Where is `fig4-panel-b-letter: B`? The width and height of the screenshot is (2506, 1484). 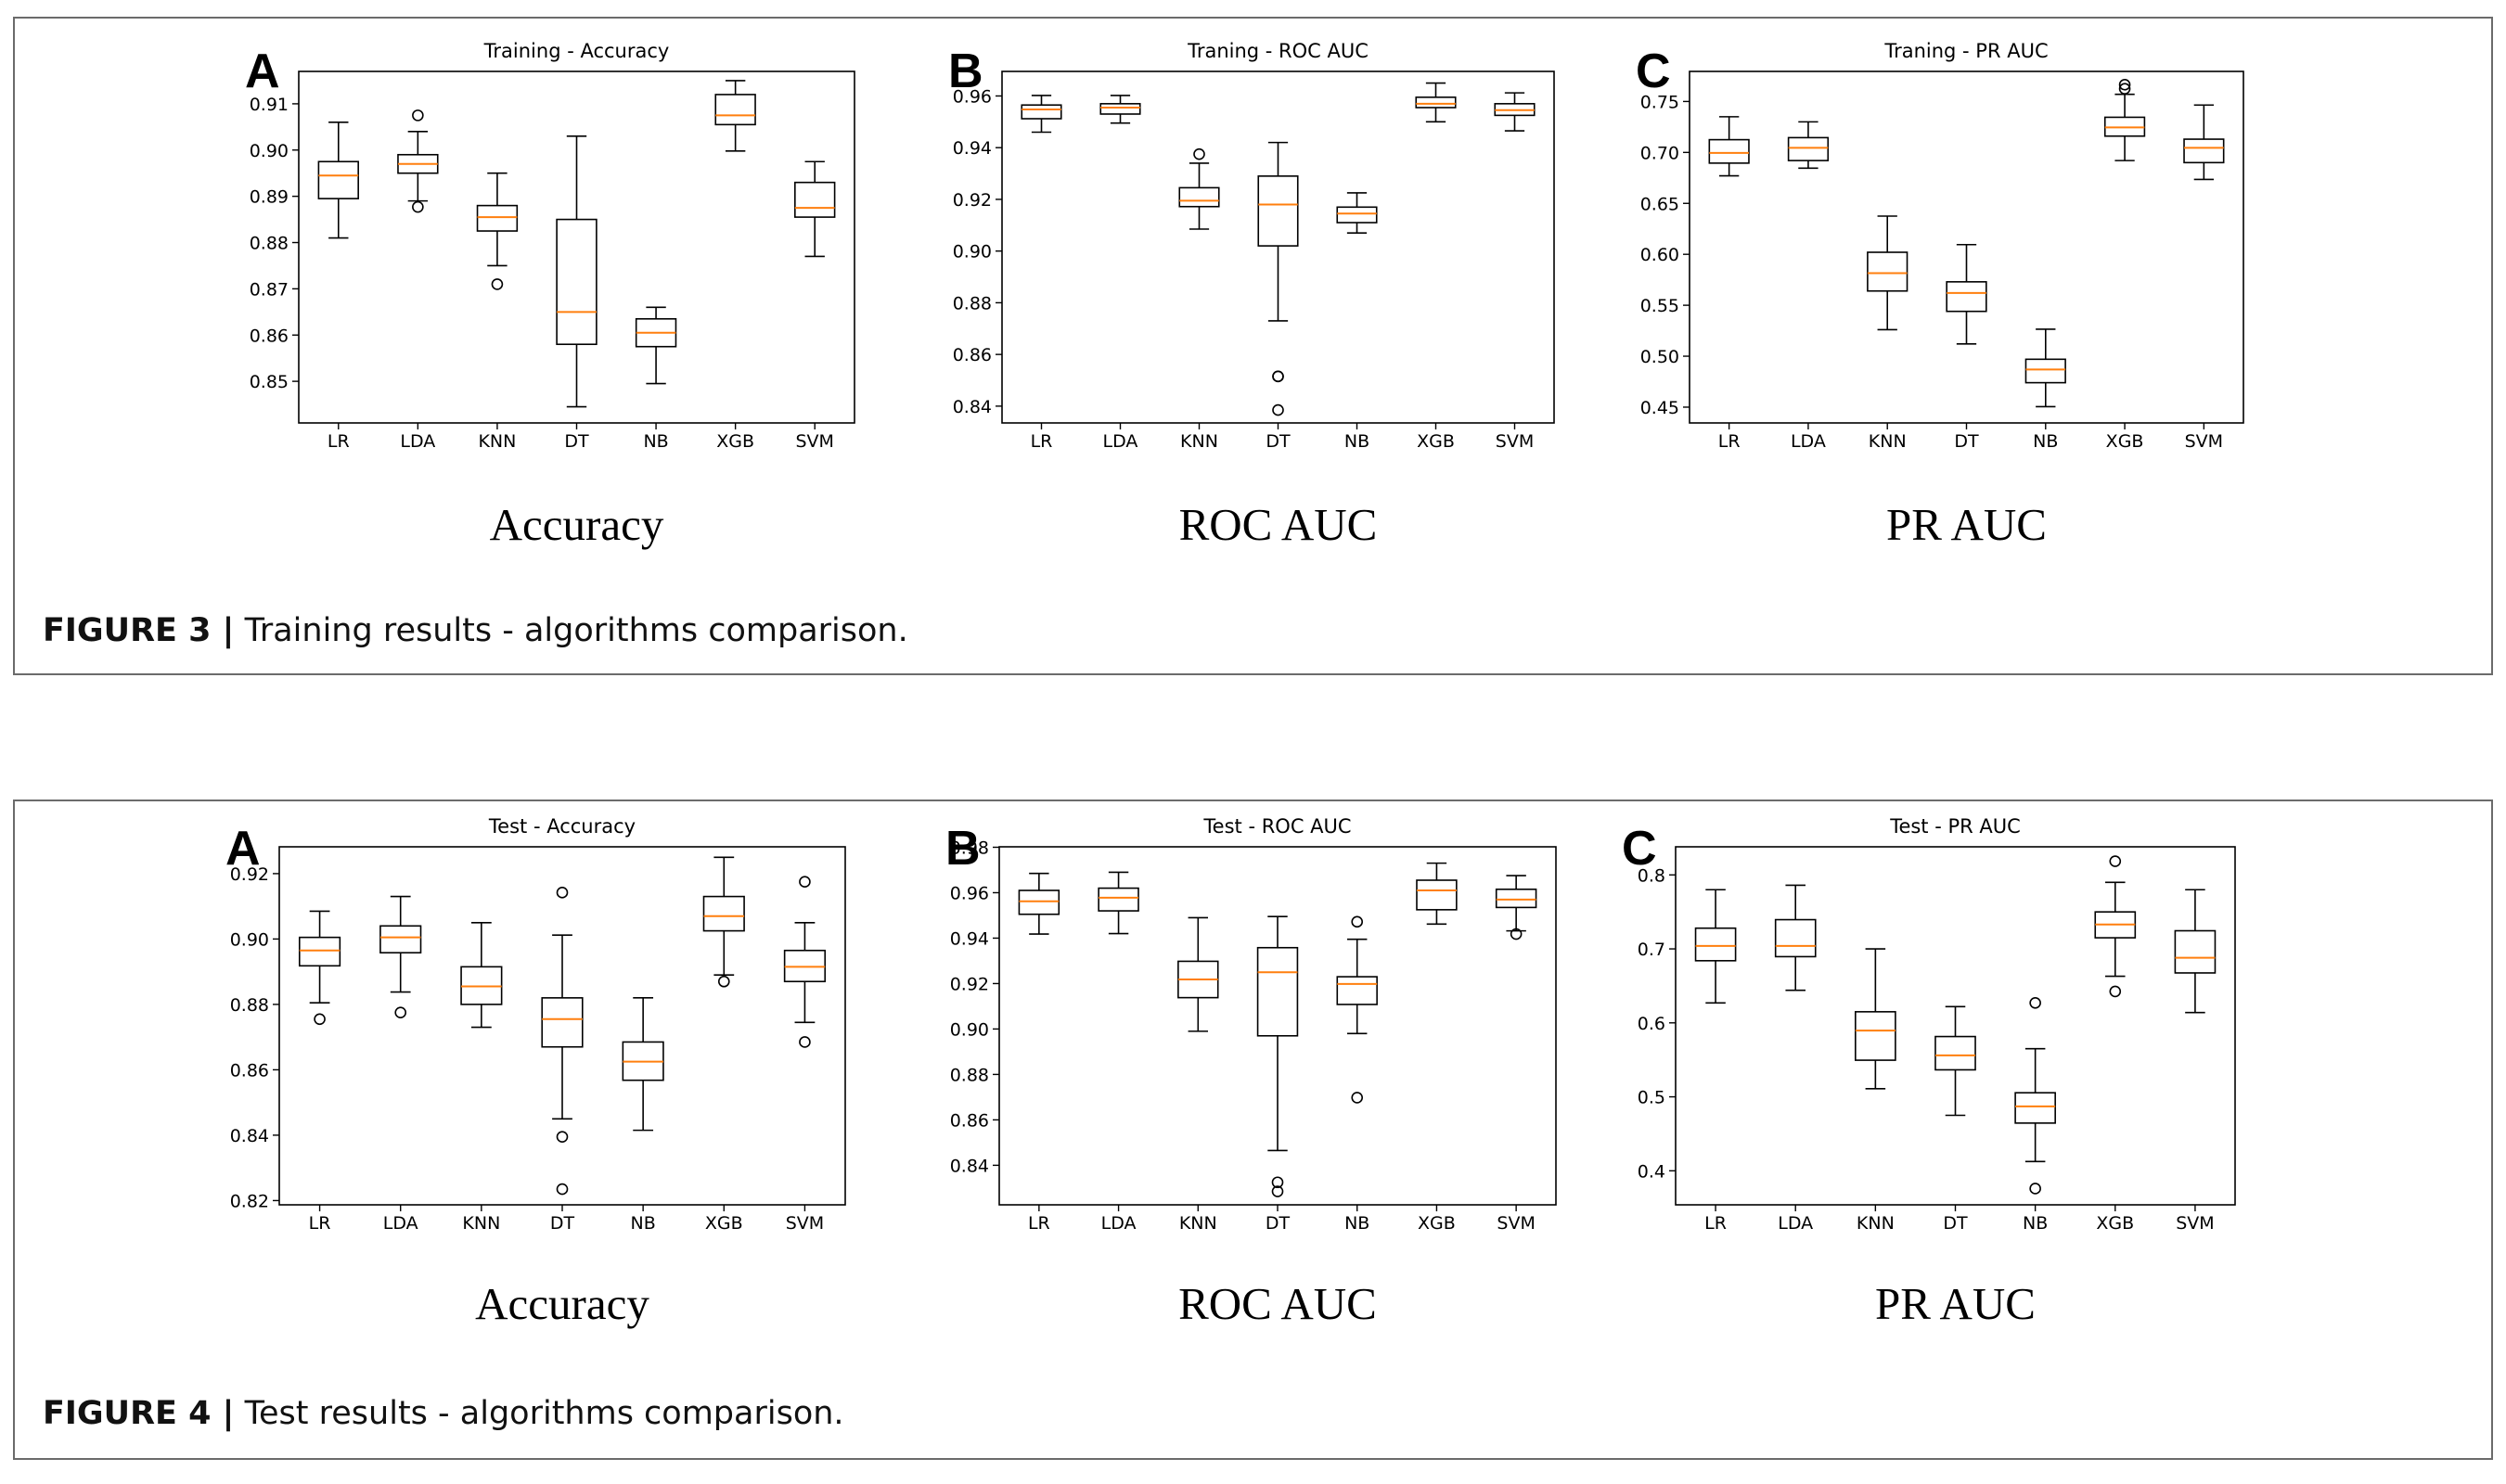 fig4-panel-b-letter: B is located at coordinates (963, 849).